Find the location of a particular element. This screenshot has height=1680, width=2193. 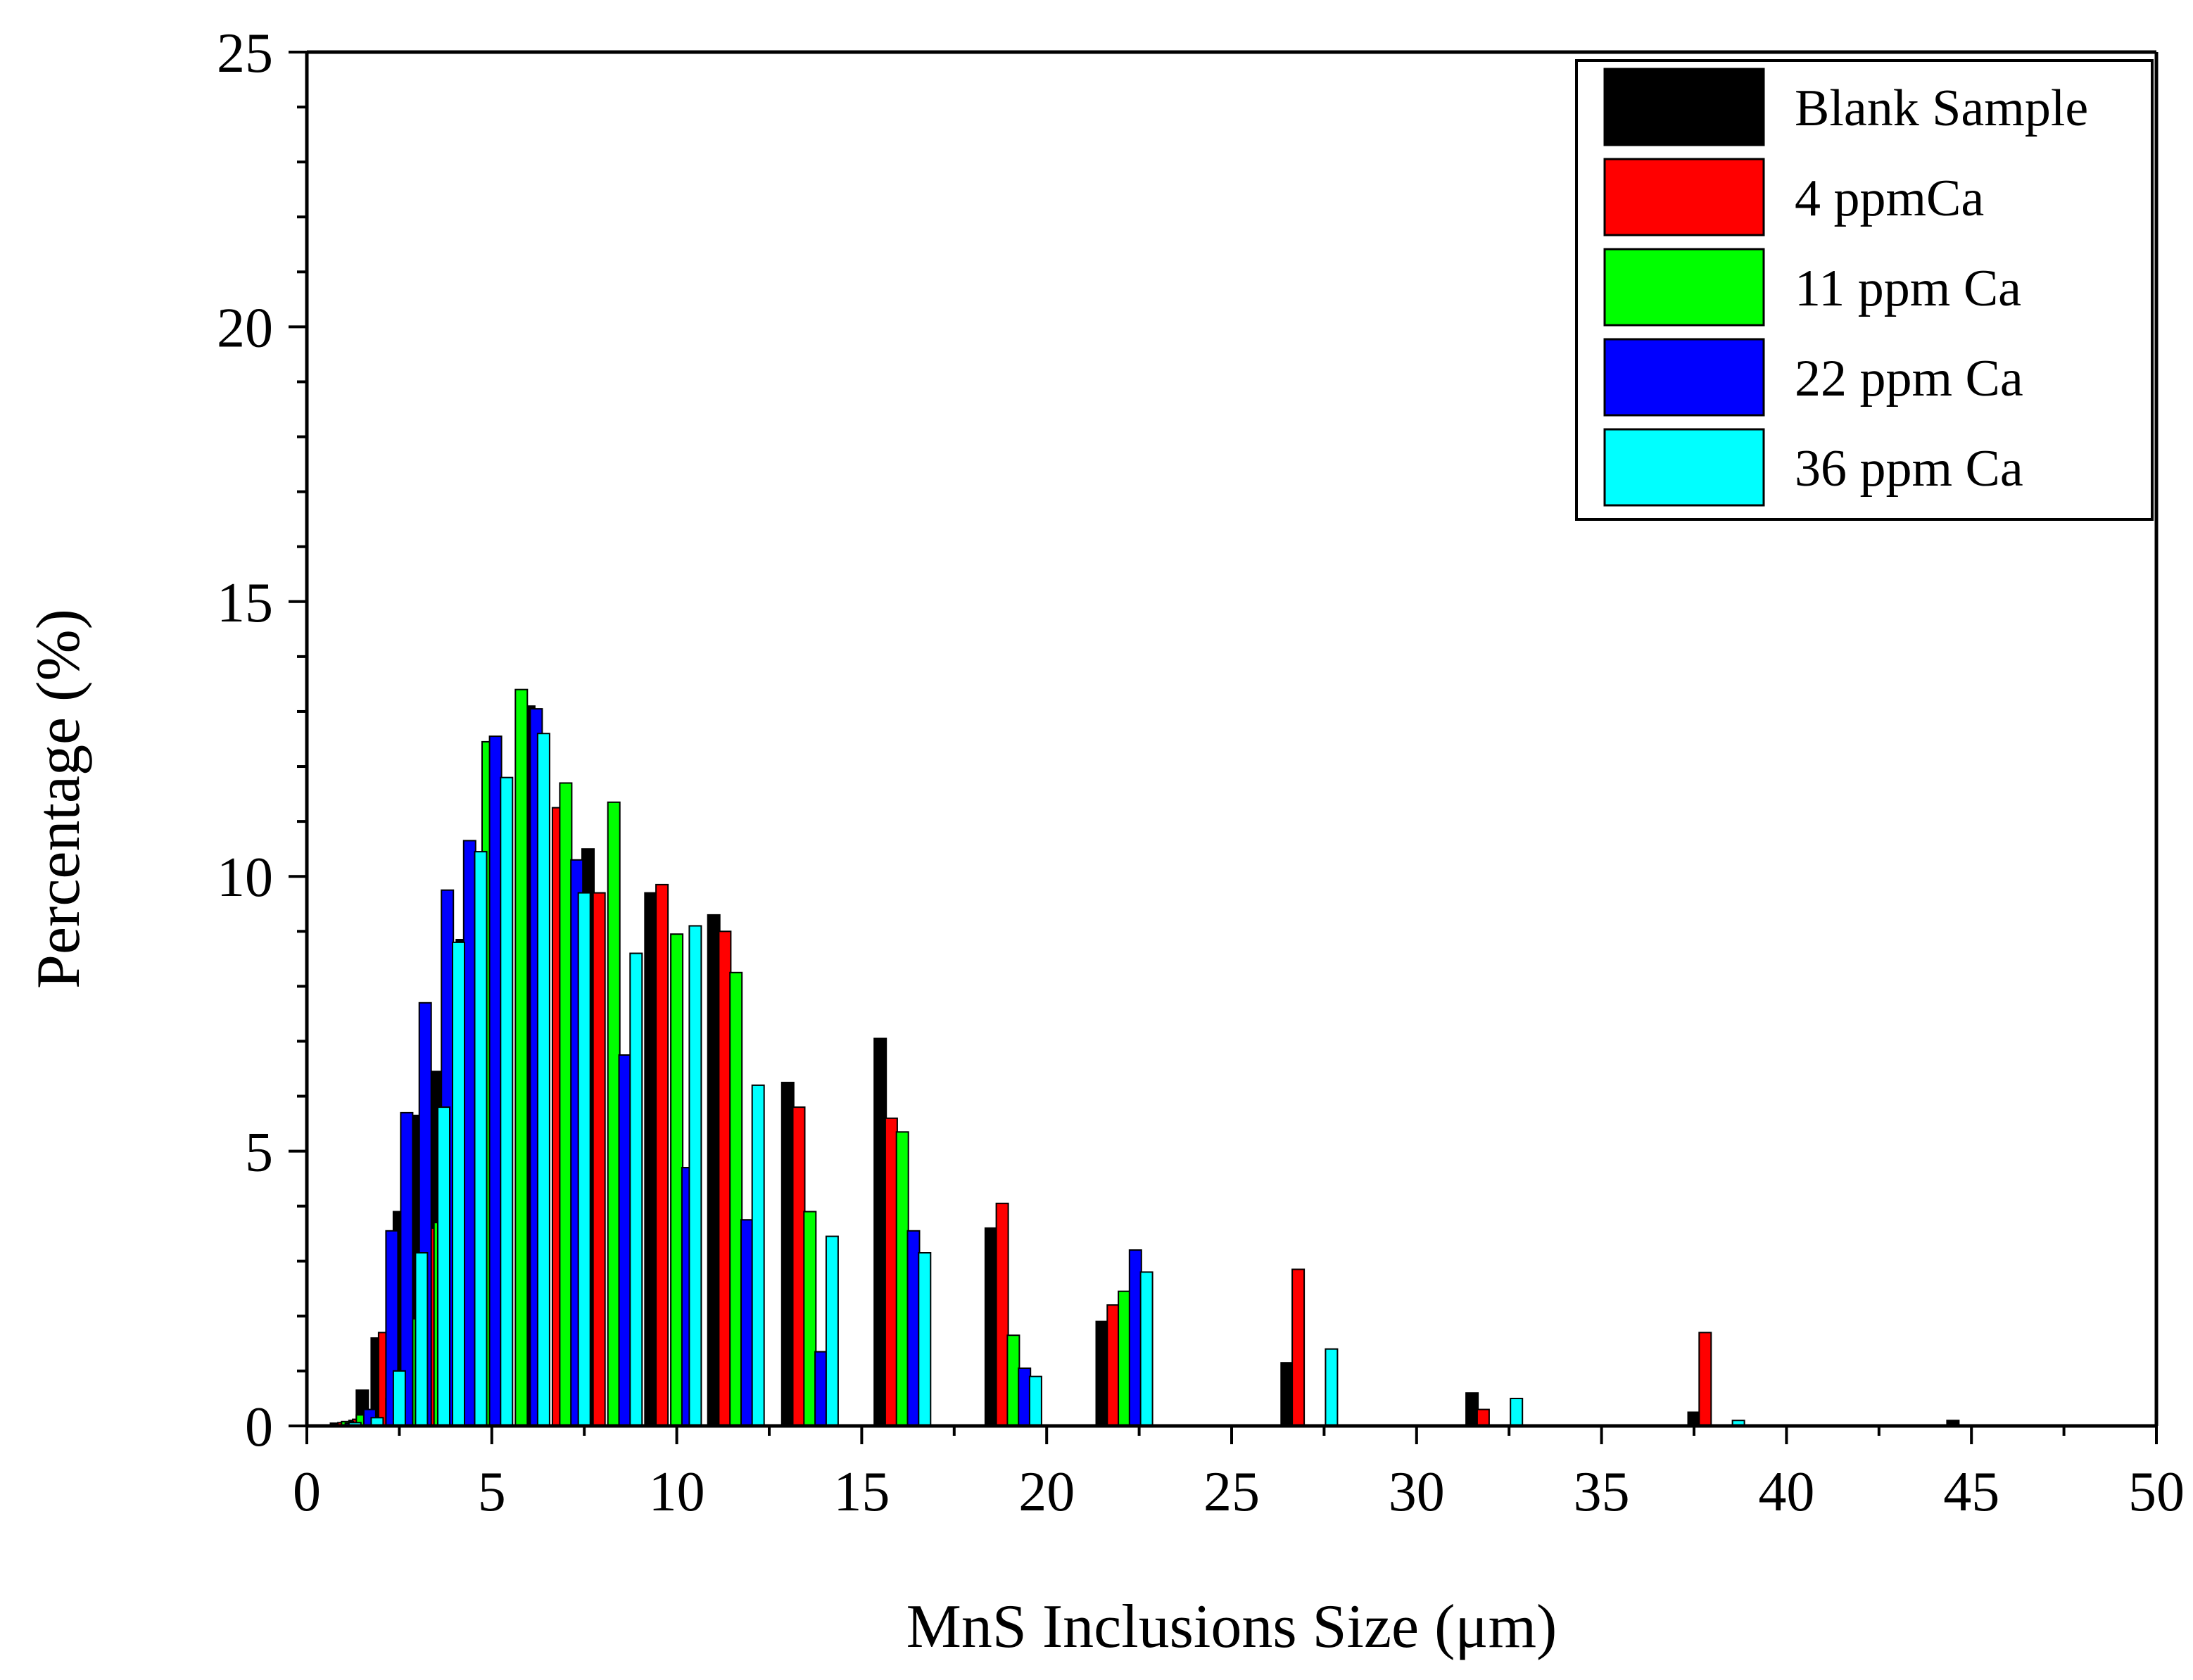

x-tick-label: 45 is located at coordinates (1971, 1492).